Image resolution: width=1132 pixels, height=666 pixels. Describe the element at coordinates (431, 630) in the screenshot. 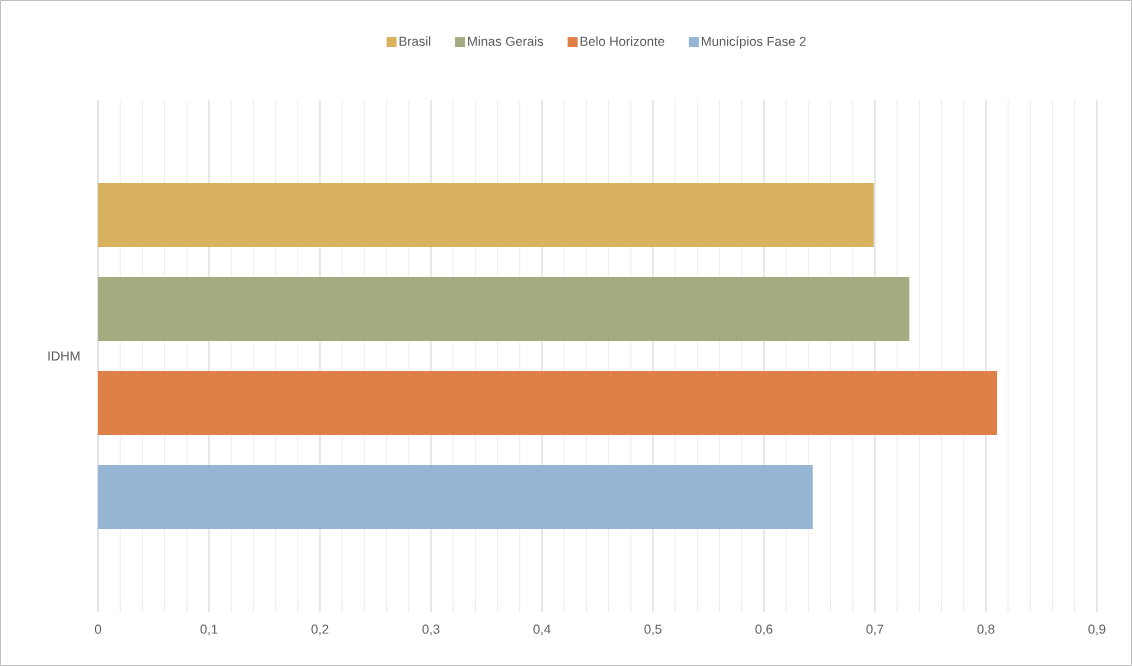

I see `x-tick-label: 0,3` at that location.